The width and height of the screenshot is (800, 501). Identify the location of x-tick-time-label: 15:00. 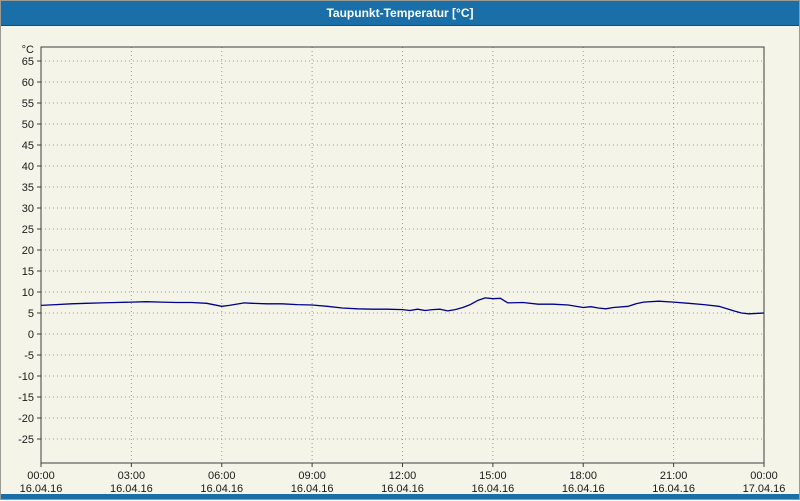
(493, 476).